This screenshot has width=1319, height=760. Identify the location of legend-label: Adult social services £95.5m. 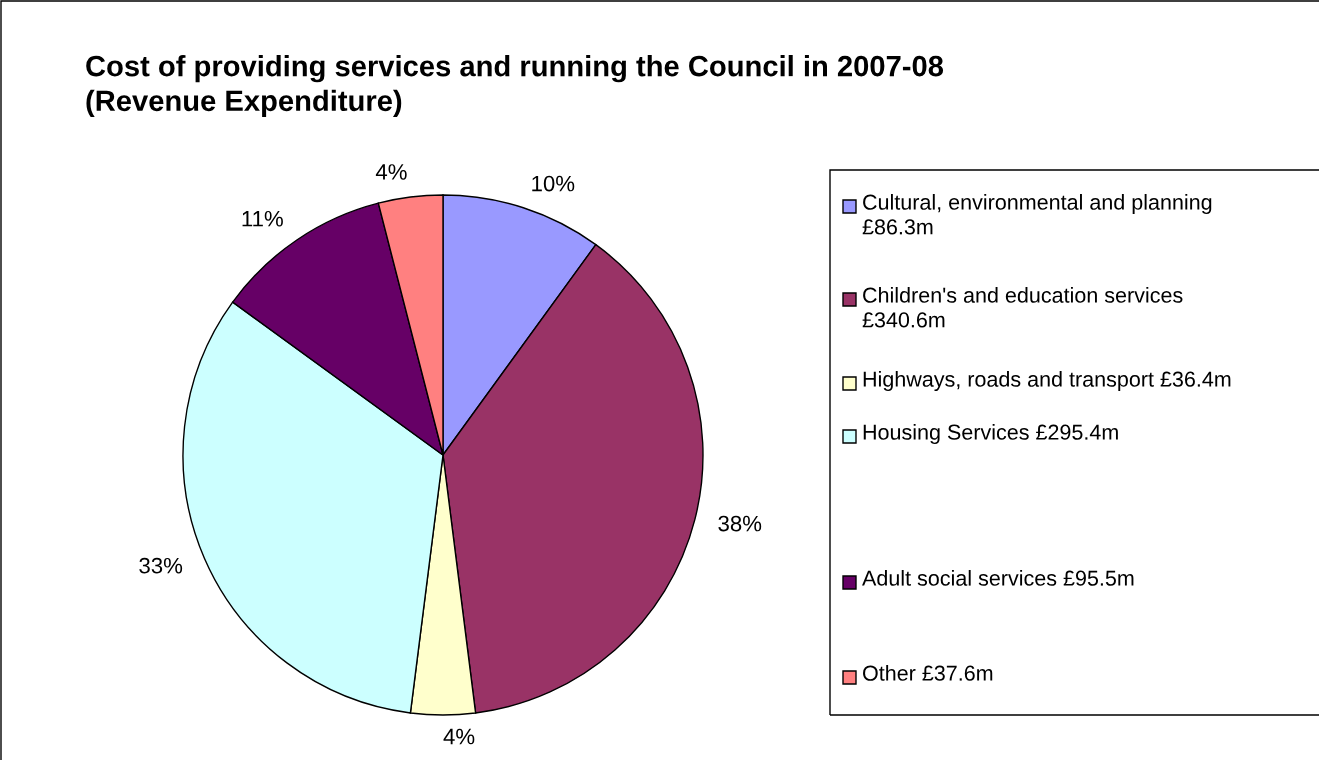
(998, 578).